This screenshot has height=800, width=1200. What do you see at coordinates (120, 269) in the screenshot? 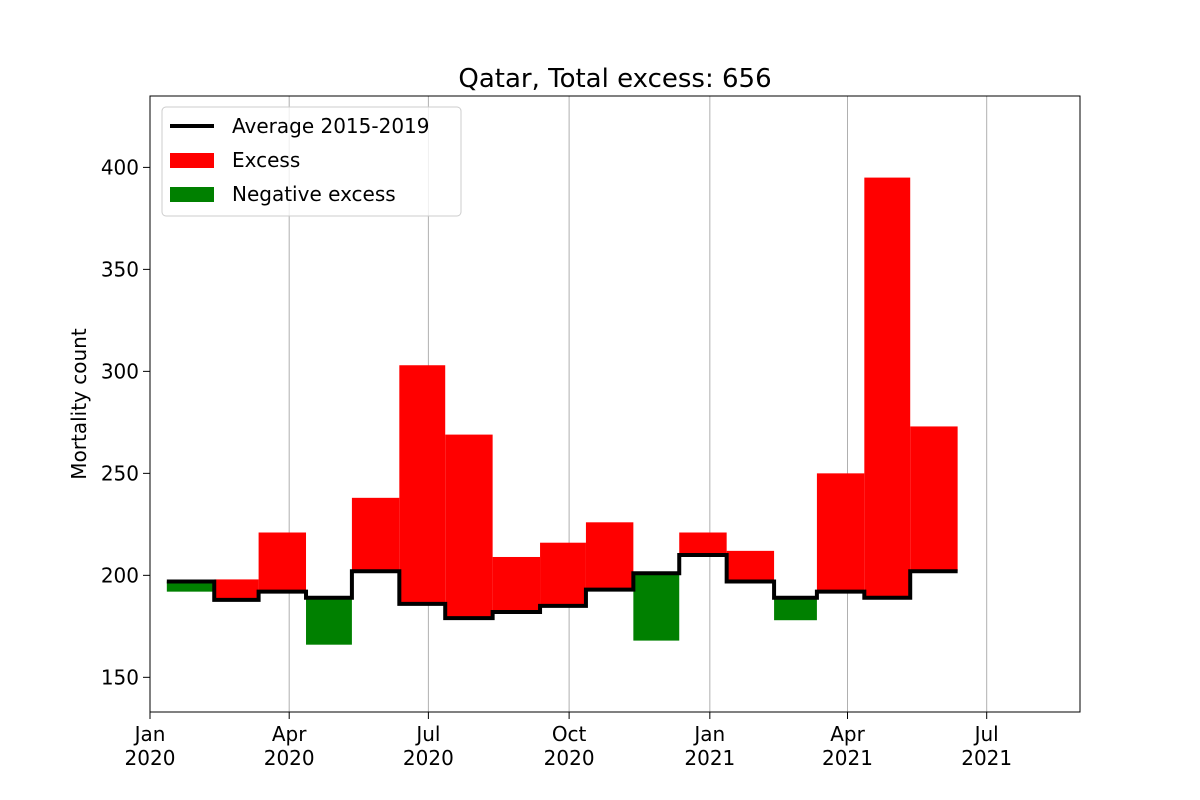
I see `y-tick-label: 350` at bounding box center [120, 269].